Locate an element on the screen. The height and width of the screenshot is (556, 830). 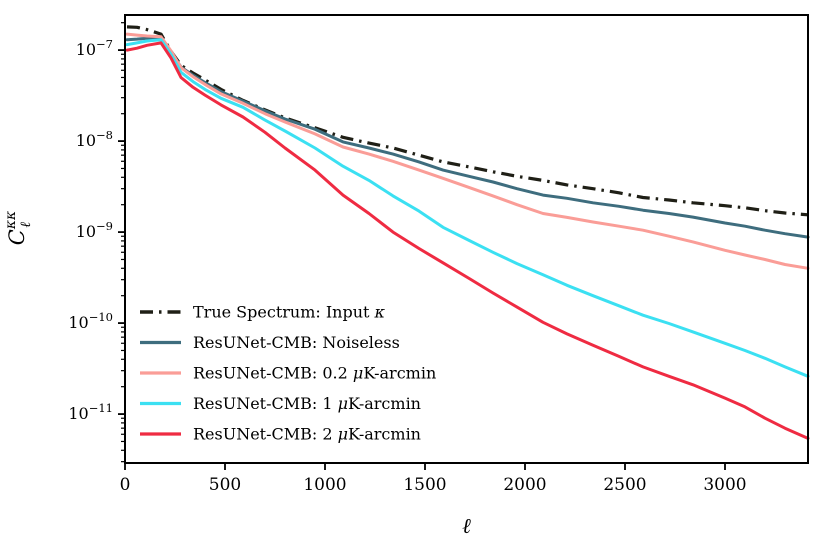
legend-item-noise-0p2: ResUNet-CMB: 0.2 μK-arcmin is located at coordinates (288, 373).